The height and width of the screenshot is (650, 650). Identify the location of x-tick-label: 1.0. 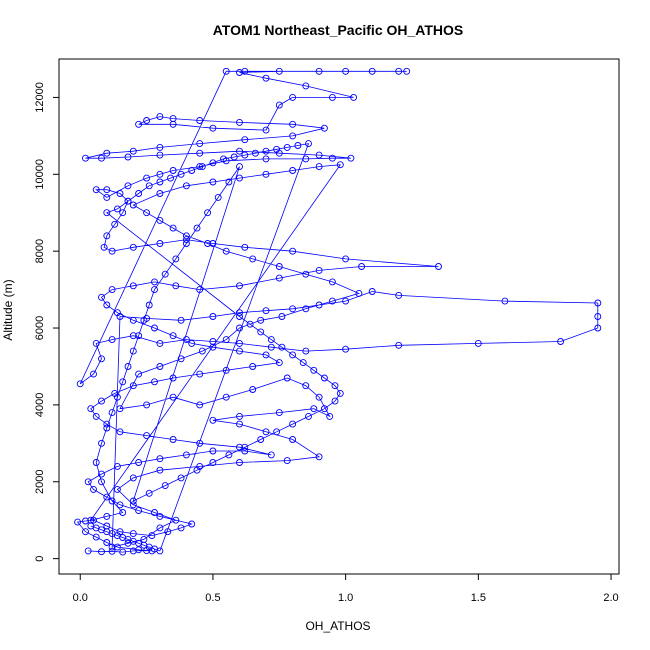
(345, 598).